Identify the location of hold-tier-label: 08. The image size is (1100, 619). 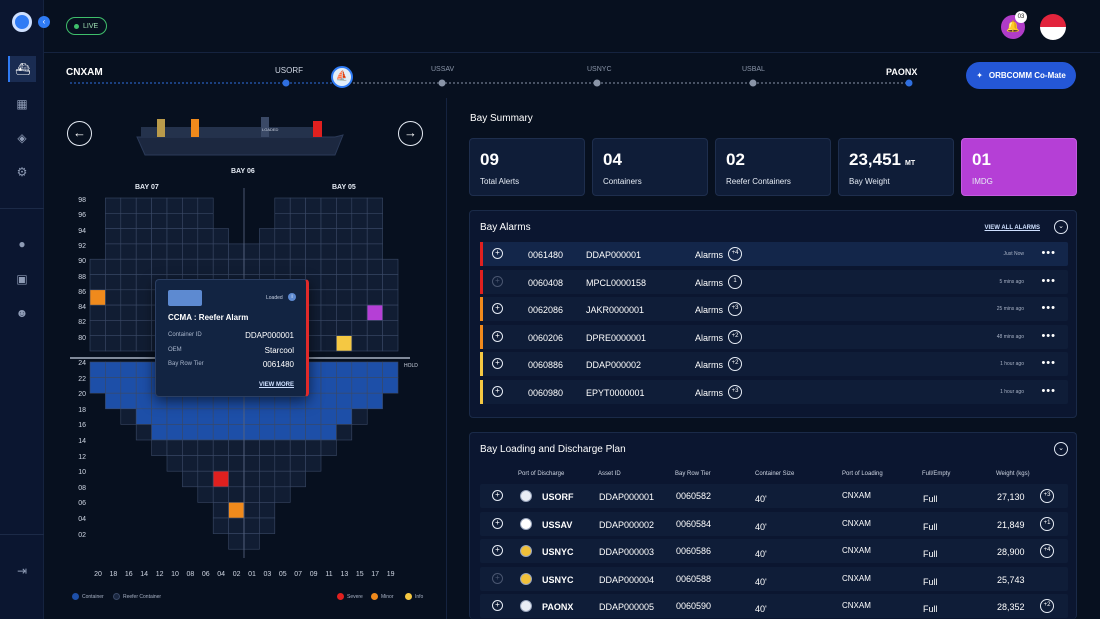
(82, 488).